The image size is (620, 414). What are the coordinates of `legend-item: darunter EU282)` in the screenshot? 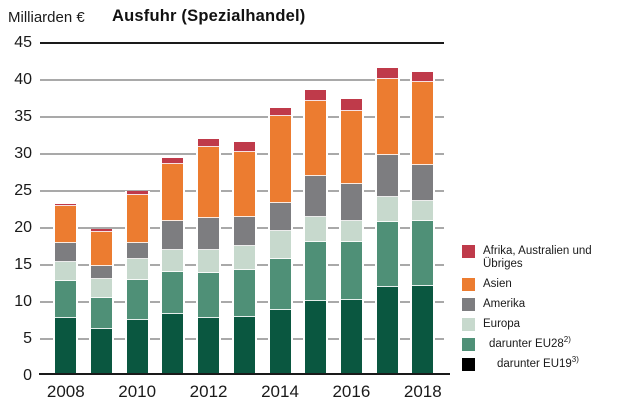 It's located at (538, 343).